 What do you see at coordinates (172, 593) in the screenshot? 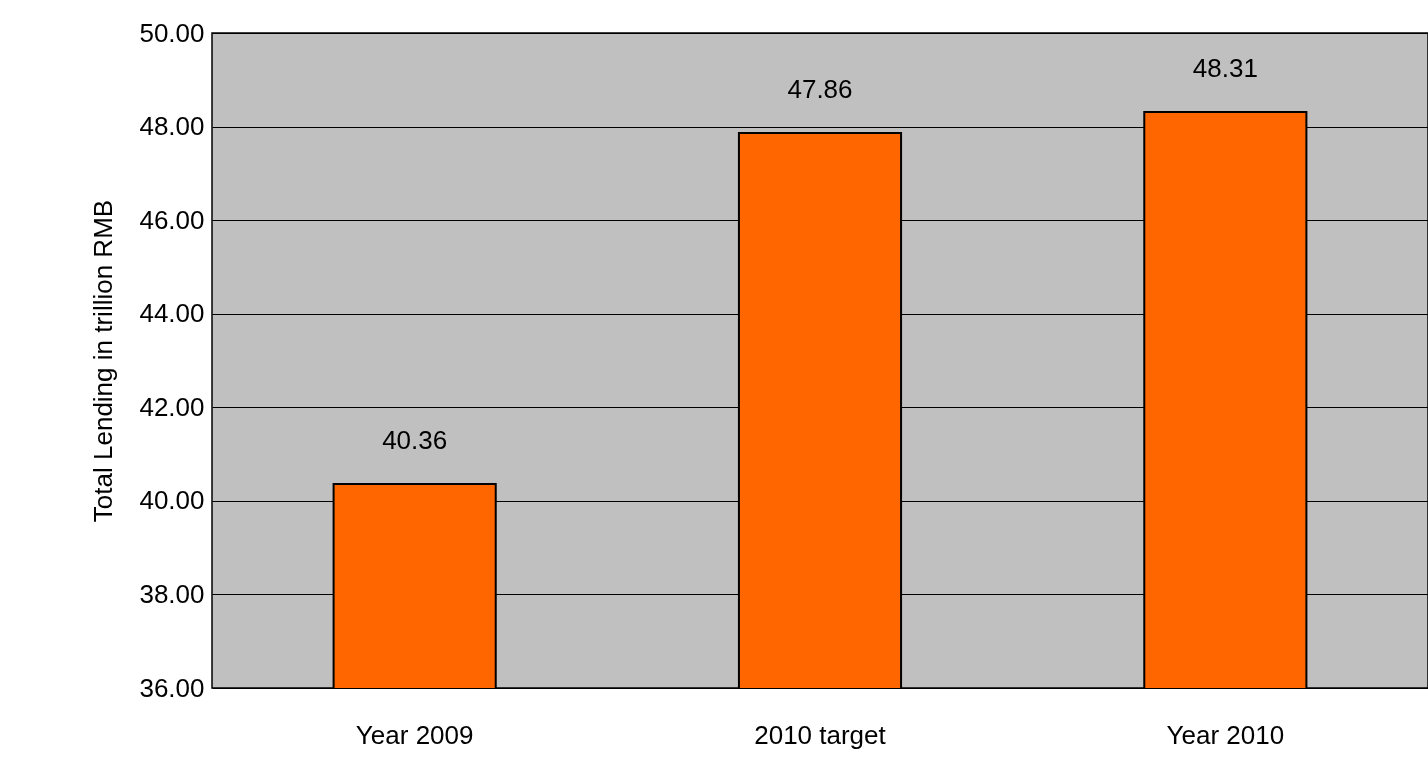
I see `y-tick-label: 38.00` at bounding box center [172, 593].